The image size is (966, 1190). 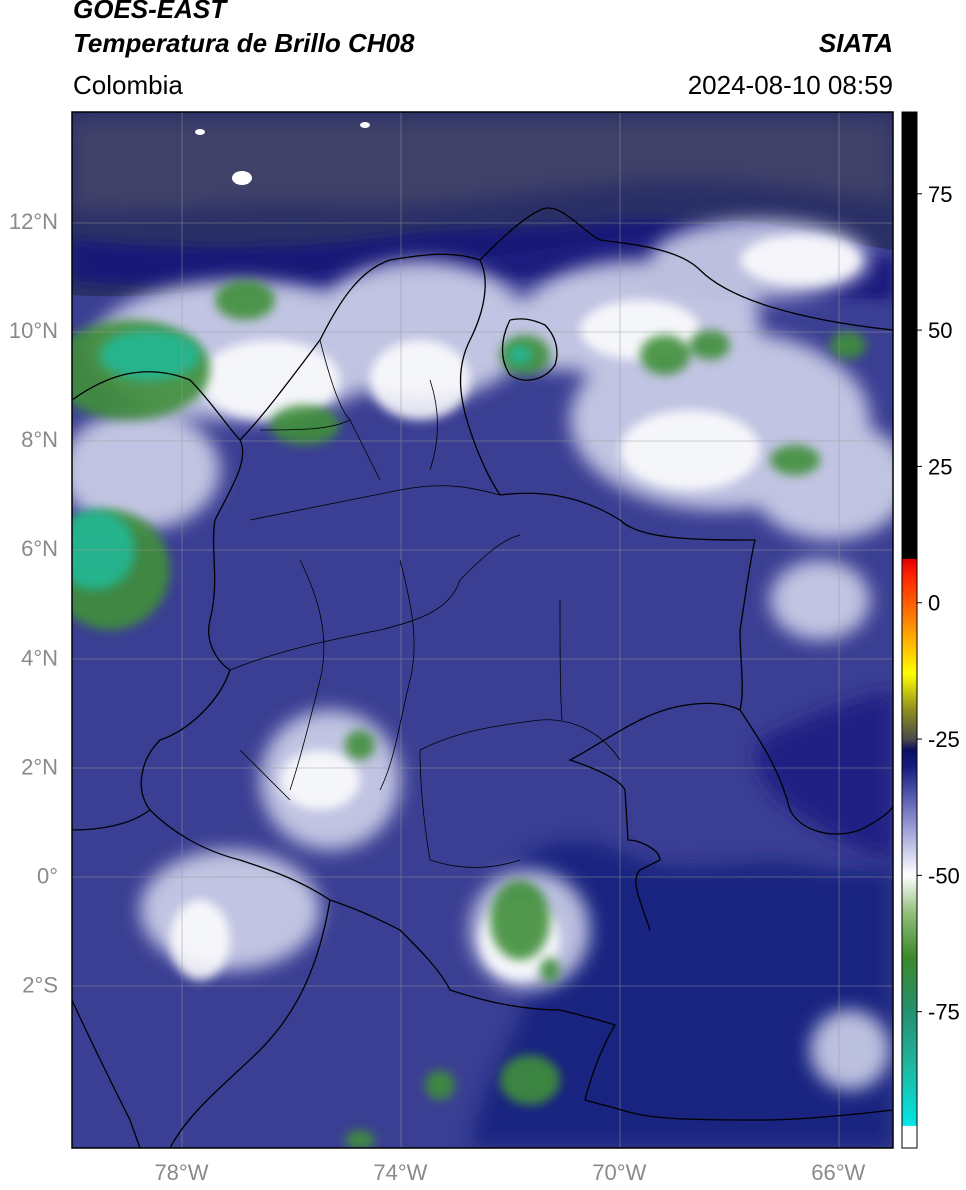 I want to click on lat-tick-label: 8°N, so click(x=39, y=439).